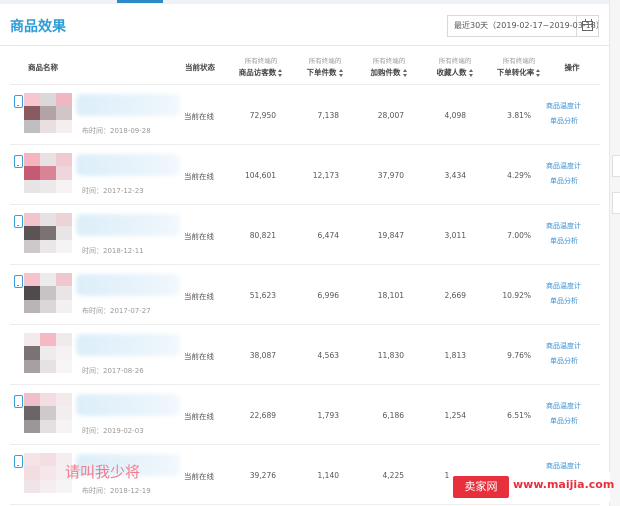 The width and height of the screenshot is (620, 506). Describe the element at coordinates (262, 115) in the screenshot. I see `visitors-cell: 72,950` at that location.